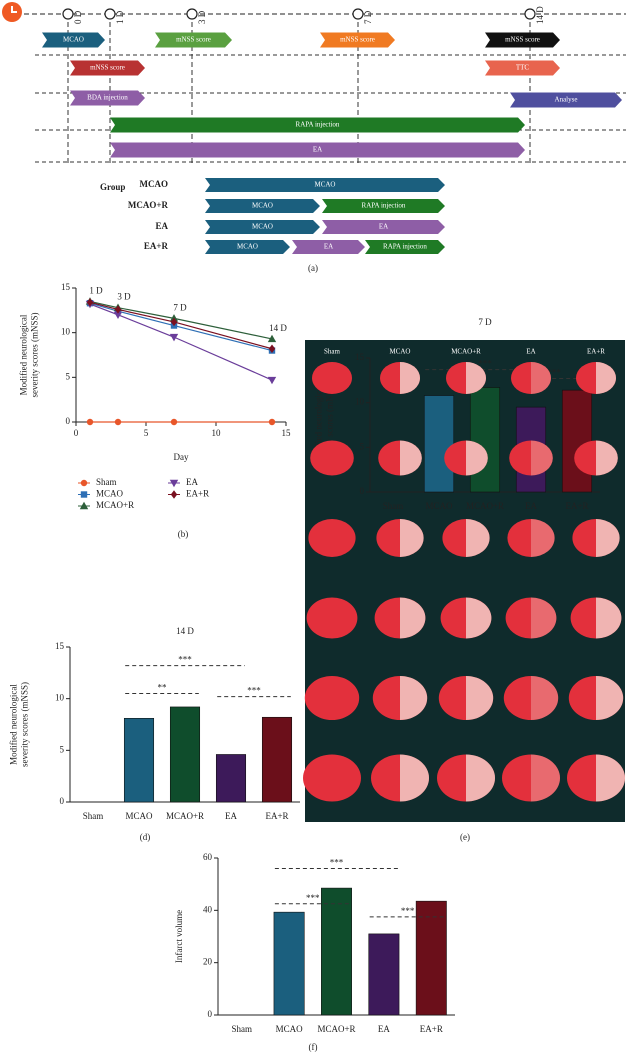 The width and height of the screenshot is (626, 1056). I want to click on annotation: 7 D, so click(180, 307).